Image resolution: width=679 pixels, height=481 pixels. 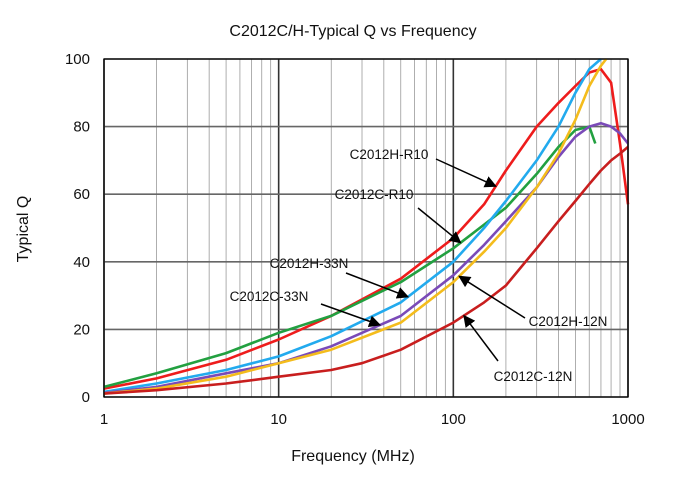 I want to click on annotation-label: C2012H-12N, so click(x=568, y=321).